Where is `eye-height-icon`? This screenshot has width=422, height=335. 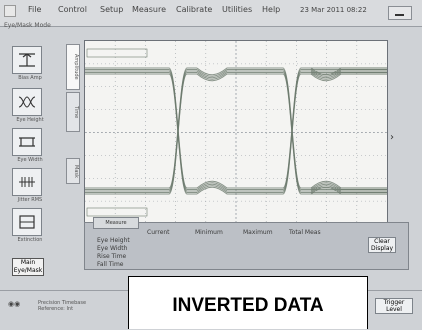
eye-height-icon is located at coordinates (27, 102).